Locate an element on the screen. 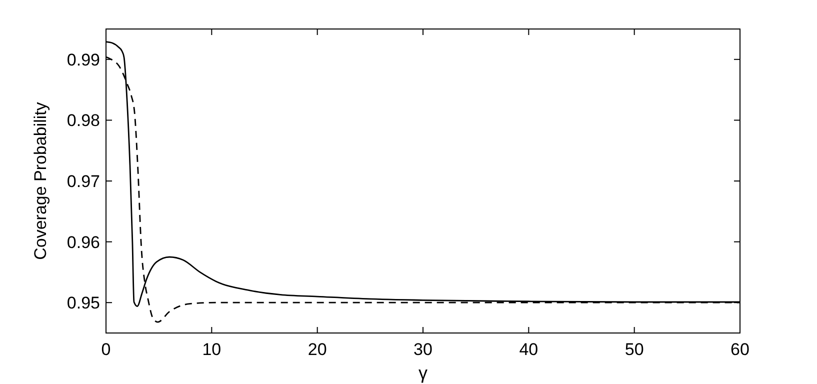 Image resolution: width=817 pixels, height=384 pixels. x-tick-label: 50 is located at coordinates (634, 349).